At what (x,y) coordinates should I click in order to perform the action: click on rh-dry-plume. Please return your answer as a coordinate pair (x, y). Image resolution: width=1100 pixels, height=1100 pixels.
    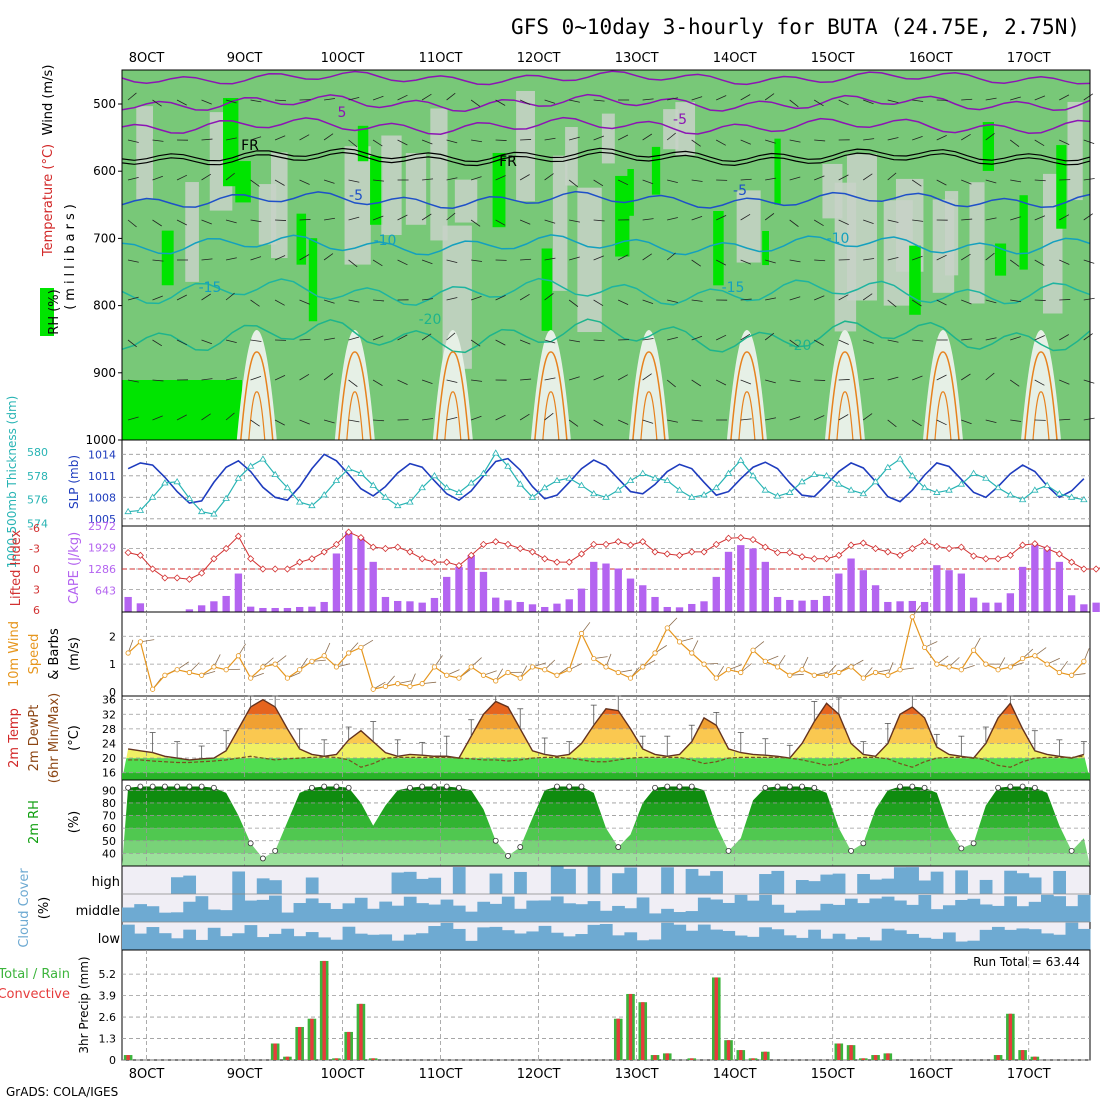
    Looking at the image, I should click on (746, 385).